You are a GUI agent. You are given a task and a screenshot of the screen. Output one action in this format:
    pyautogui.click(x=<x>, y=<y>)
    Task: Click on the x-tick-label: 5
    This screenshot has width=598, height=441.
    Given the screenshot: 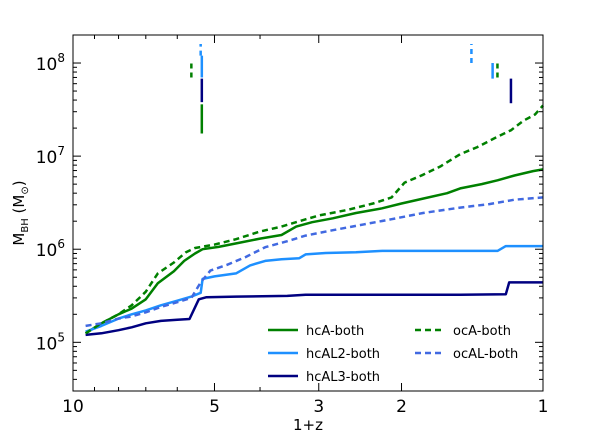 What is the action you would take?
    pyautogui.click(x=214, y=407)
    